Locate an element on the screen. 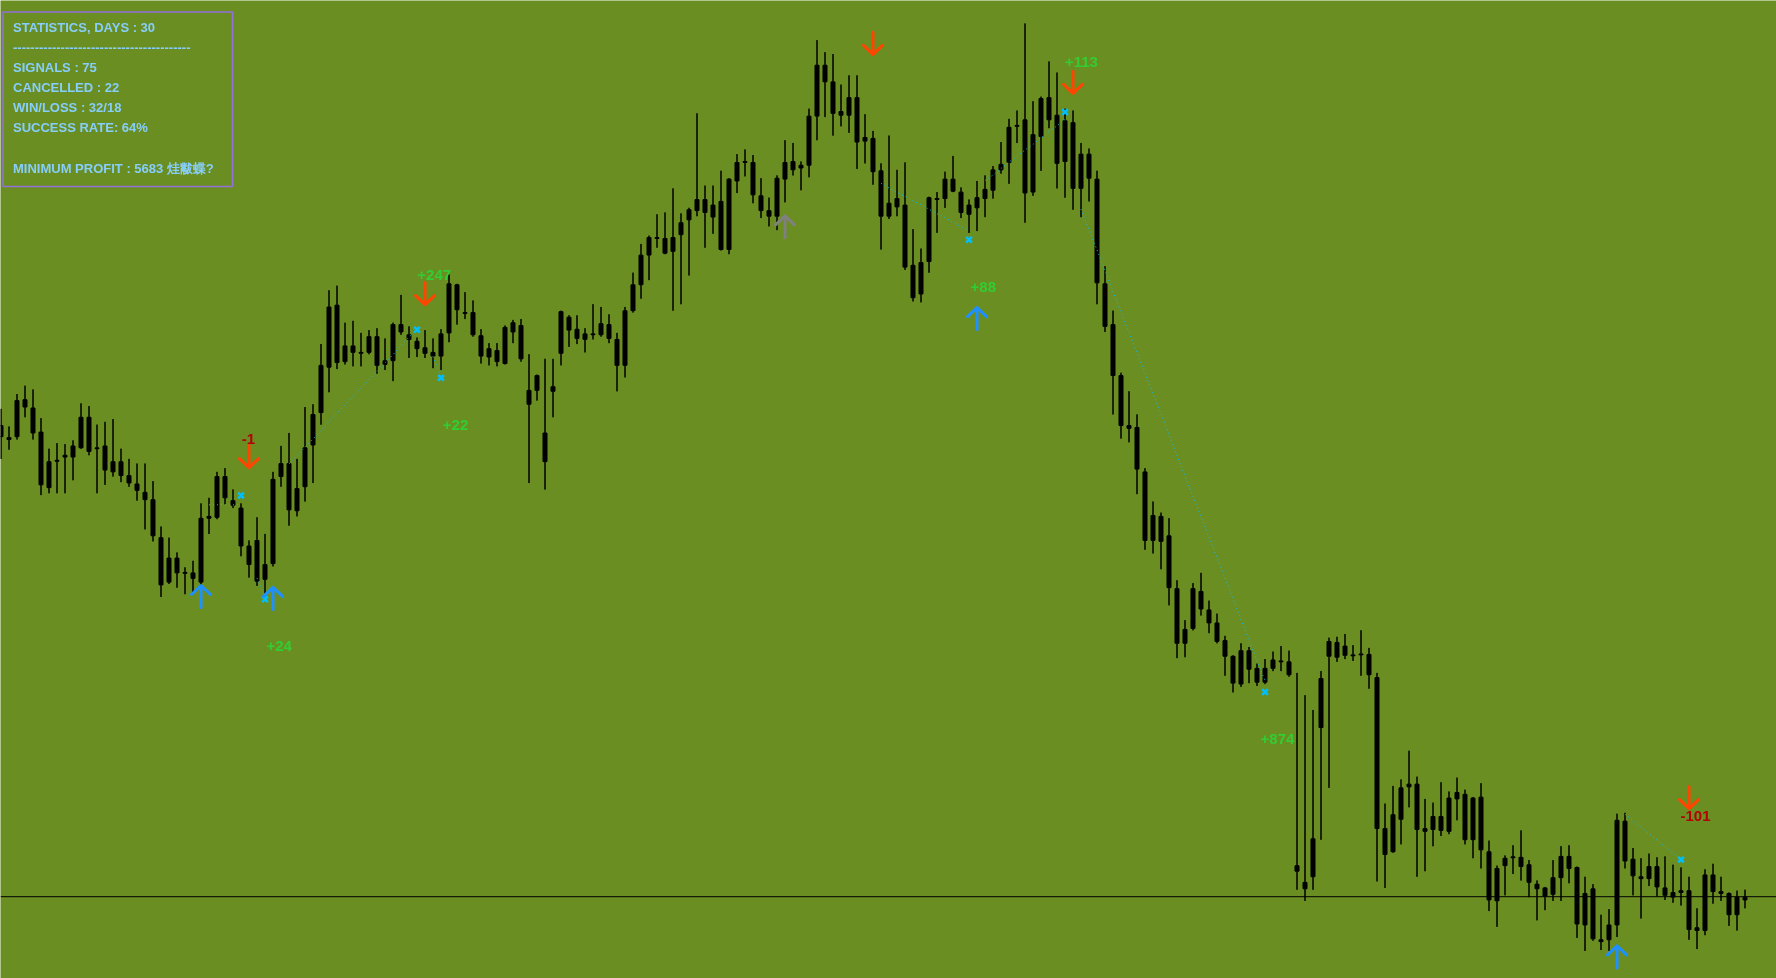 The width and height of the screenshot is (1776, 978). annotation: +113 is located at coordinates (1081, 62).